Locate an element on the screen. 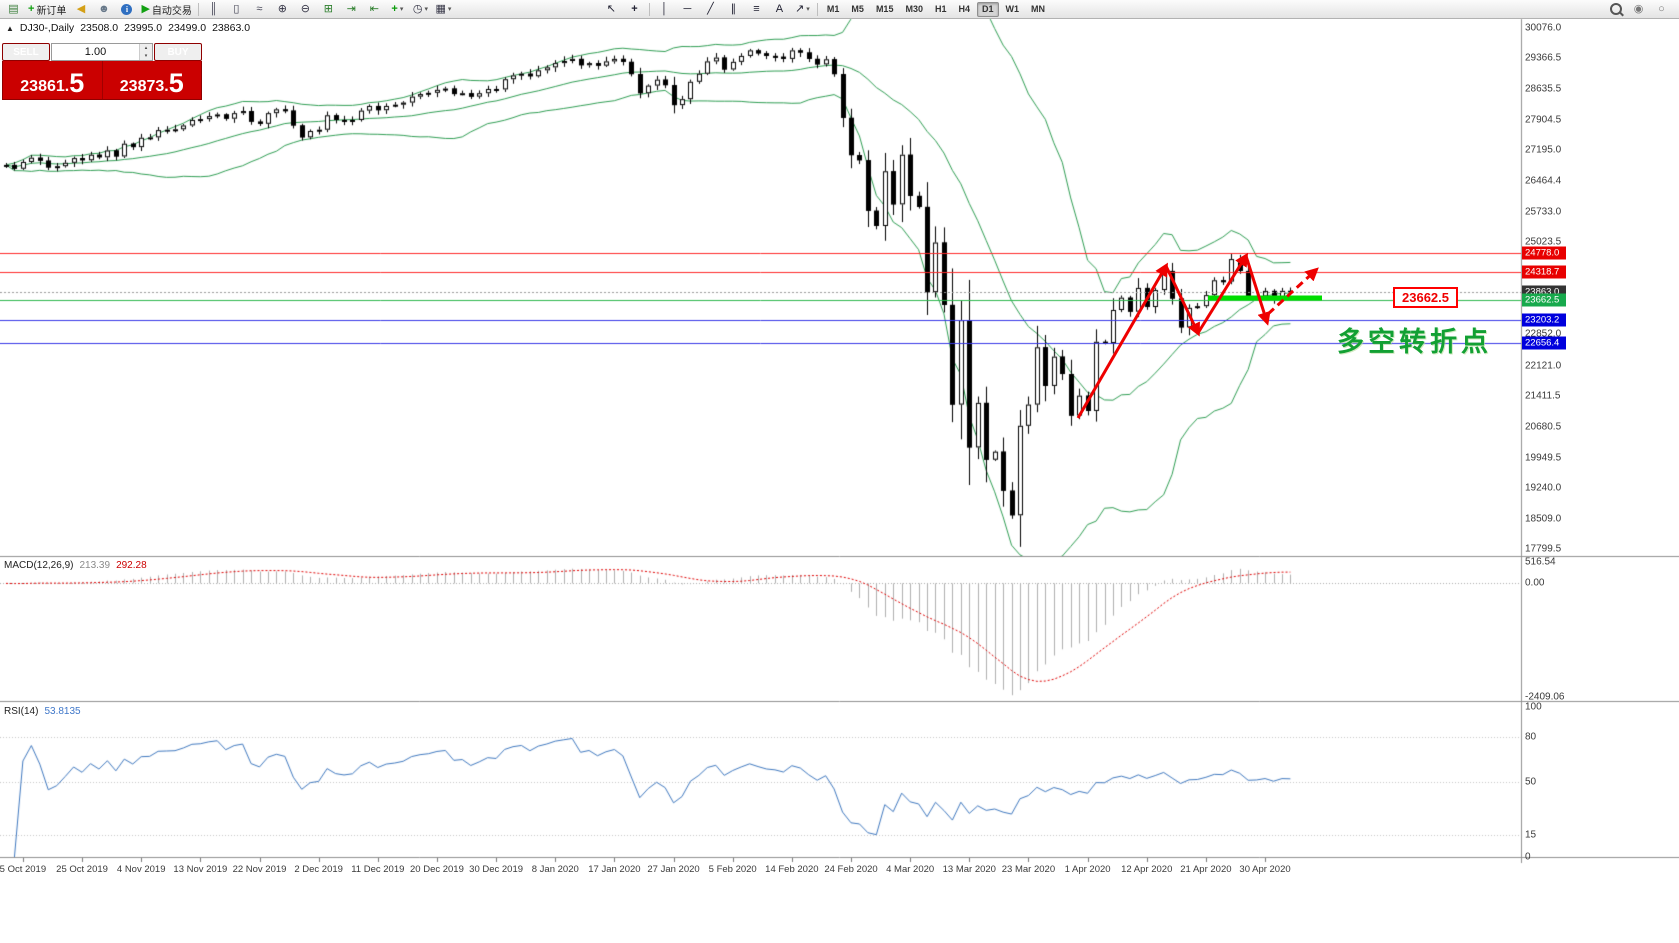 This screenshot has height=943, width=1679. cursor-icon: ↖ is located at coordinates (611, 8).